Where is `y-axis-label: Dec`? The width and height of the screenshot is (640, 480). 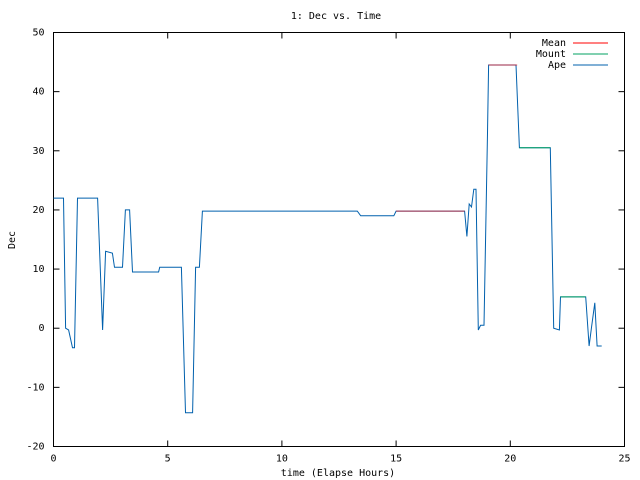
y-axis-label: Dec is located at coordinates (12, 240).